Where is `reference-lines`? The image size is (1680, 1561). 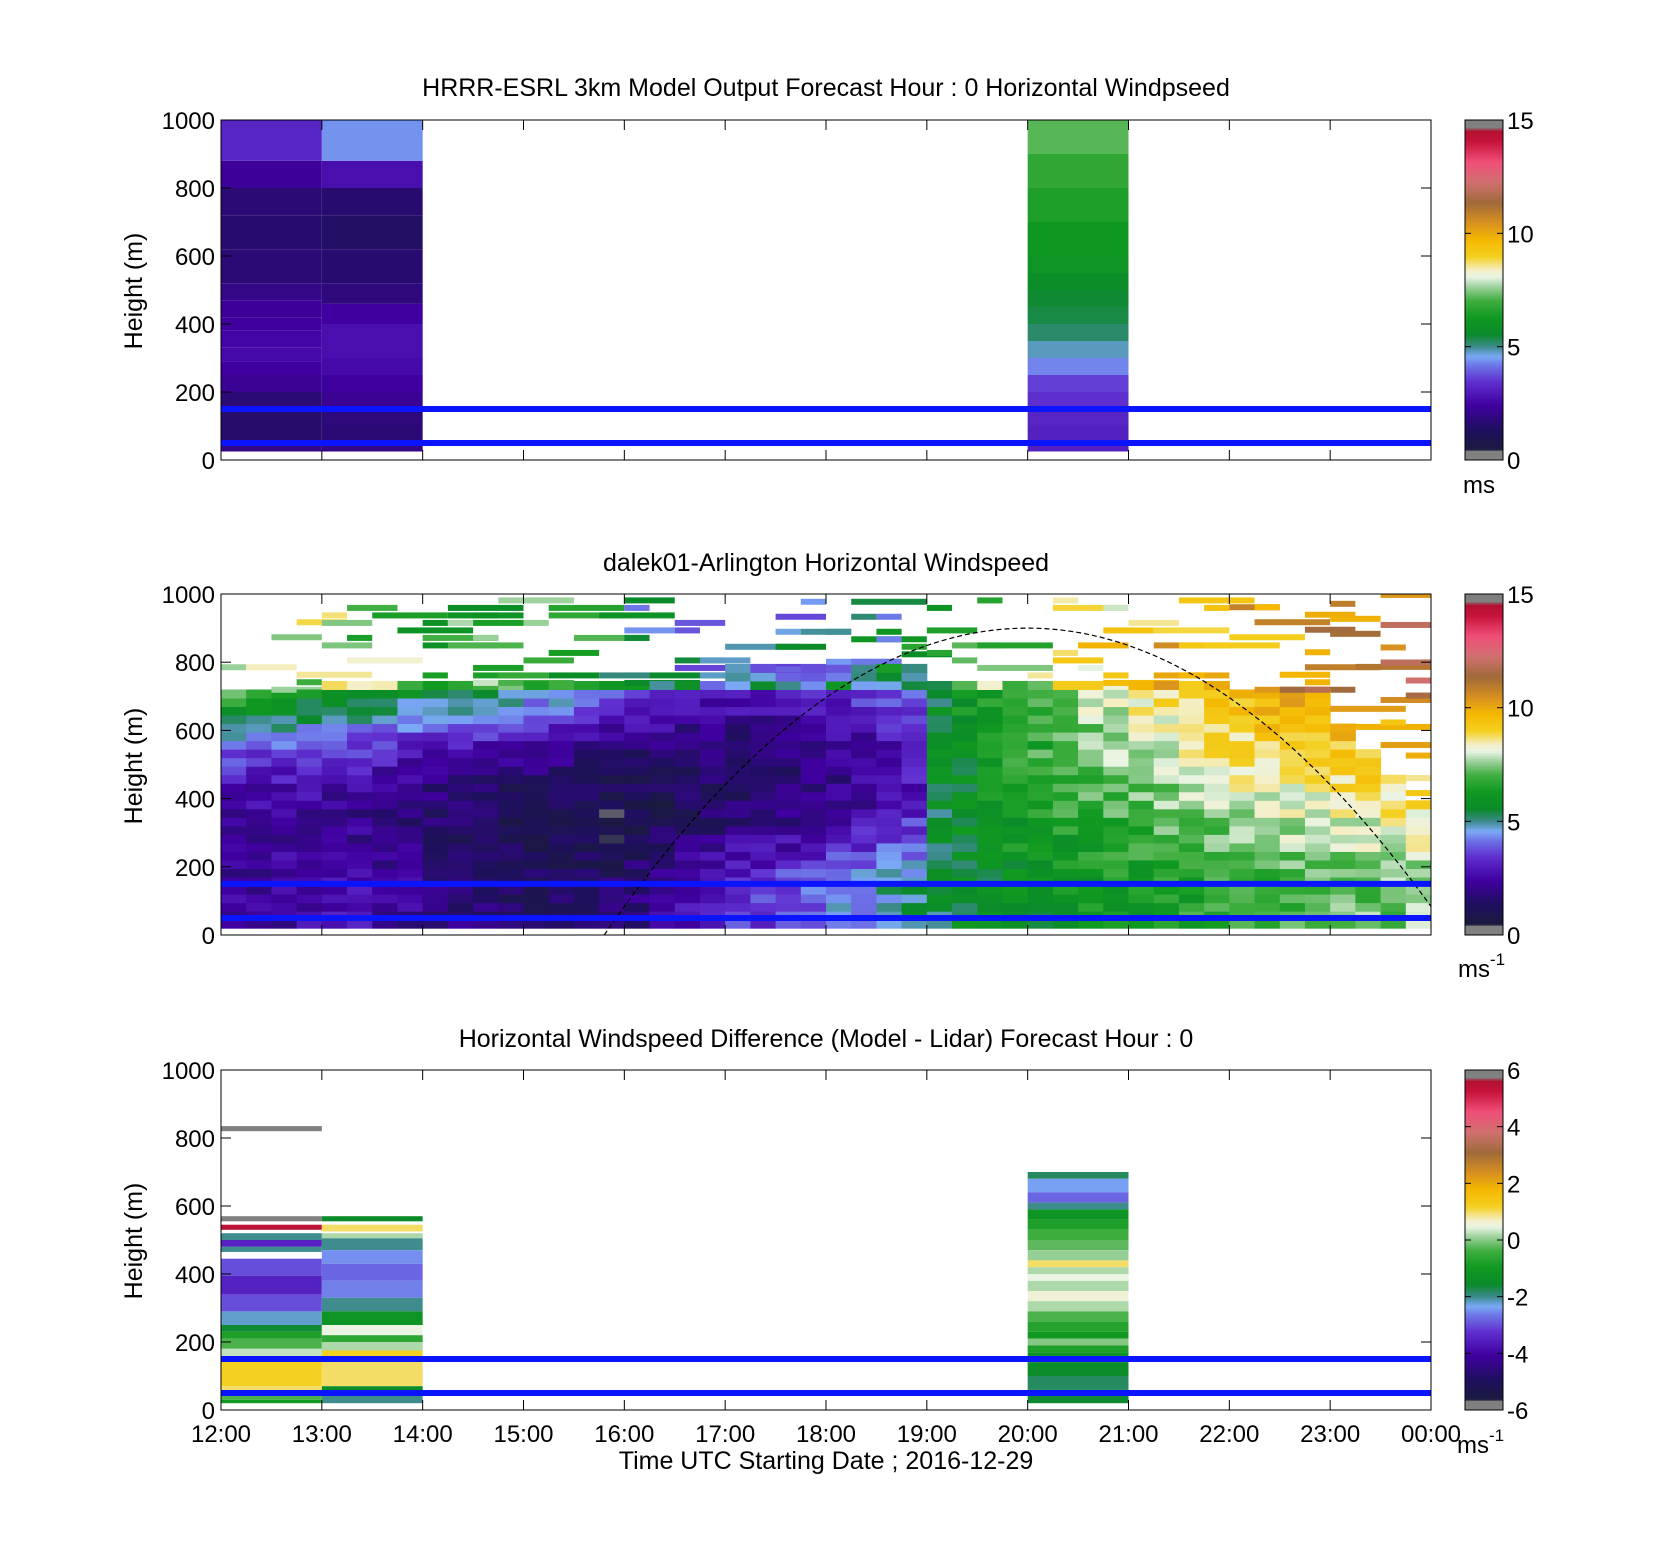
reference-lines is located at coordinates (826, 900).